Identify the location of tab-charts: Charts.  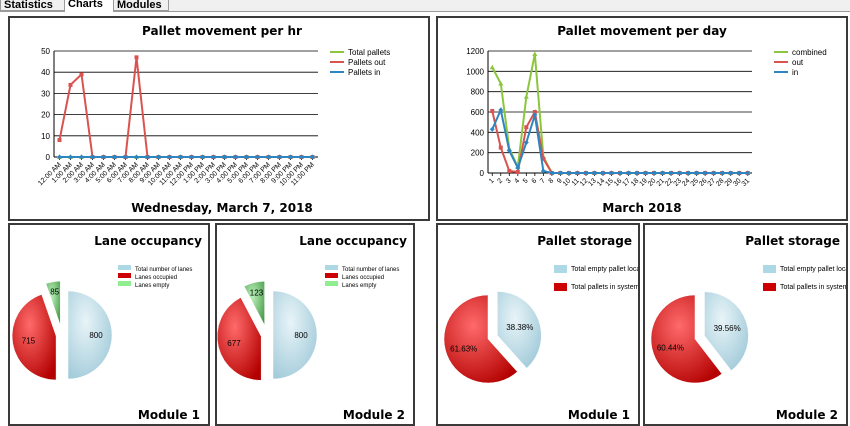
(89, 6).